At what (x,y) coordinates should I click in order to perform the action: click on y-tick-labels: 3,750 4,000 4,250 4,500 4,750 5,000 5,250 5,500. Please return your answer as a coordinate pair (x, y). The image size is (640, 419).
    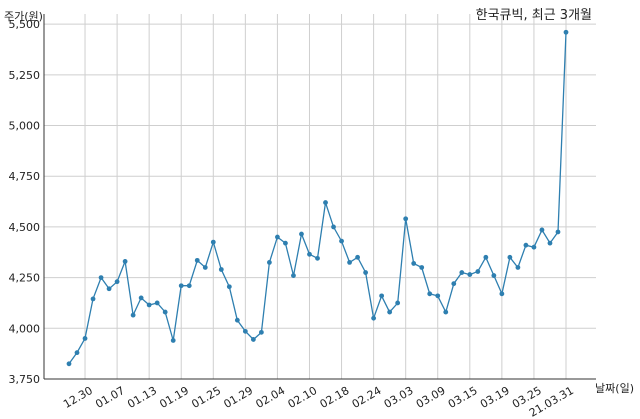
    Looking at the image, I should click on (25, 202).